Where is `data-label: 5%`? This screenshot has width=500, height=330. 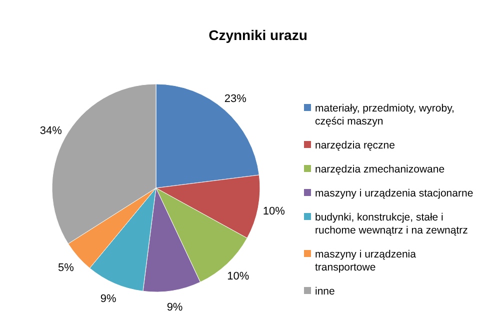
data-label: 5% is located at coordinates (66, 268).